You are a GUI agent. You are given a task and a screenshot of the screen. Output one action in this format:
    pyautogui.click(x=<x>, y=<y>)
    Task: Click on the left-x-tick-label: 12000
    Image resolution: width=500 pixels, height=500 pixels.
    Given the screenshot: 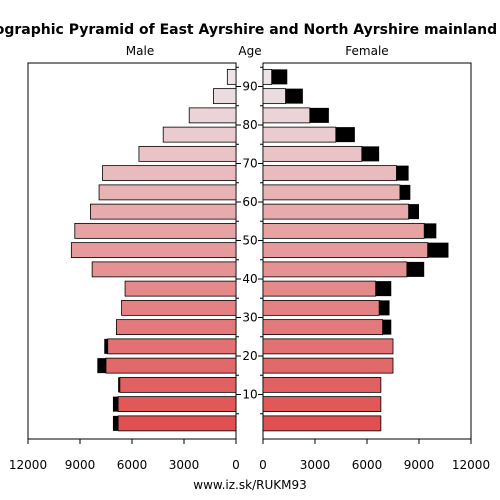 What is the action you would take?
    pyautogui.click(x=28, y=465)
    